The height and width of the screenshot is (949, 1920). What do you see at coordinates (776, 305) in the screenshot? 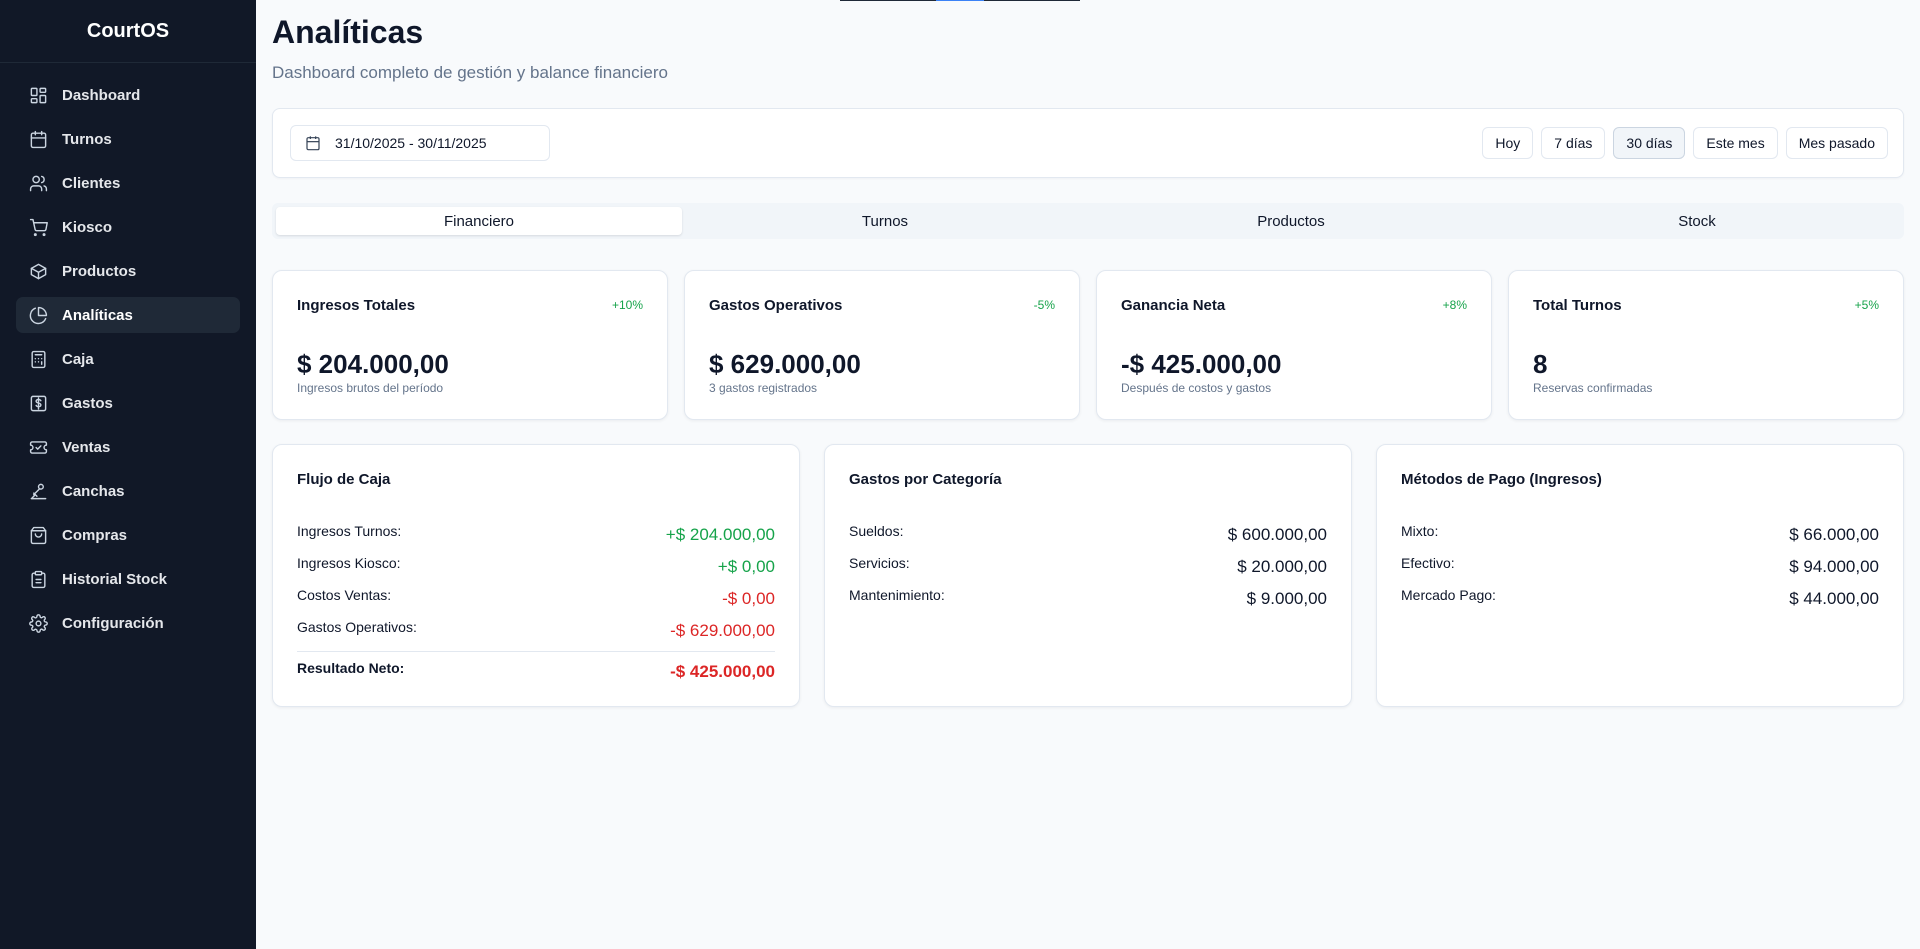
I see `kpi-title: Gastos Operativos` at bounding box center [776, 305].